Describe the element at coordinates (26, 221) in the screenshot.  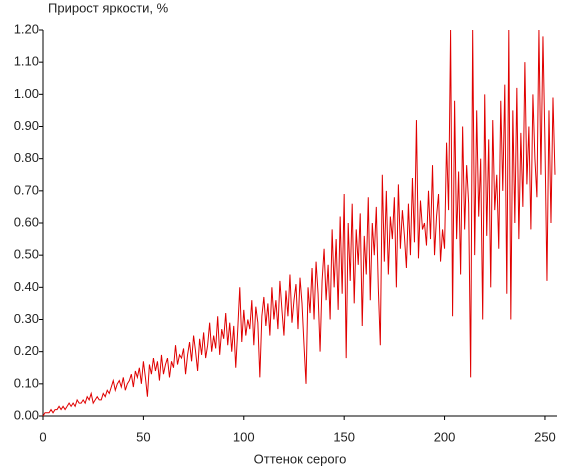
I see `y-tick-label: 0.60` at that location.